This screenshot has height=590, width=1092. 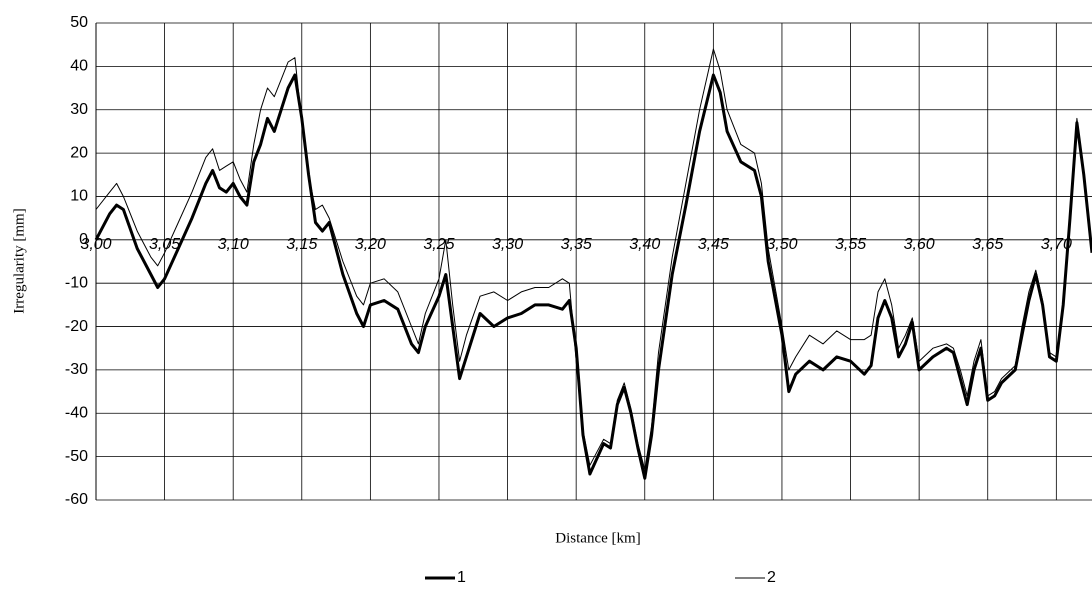 I want to click on x-tick-label: 3,55, so click(x=850, y=244).